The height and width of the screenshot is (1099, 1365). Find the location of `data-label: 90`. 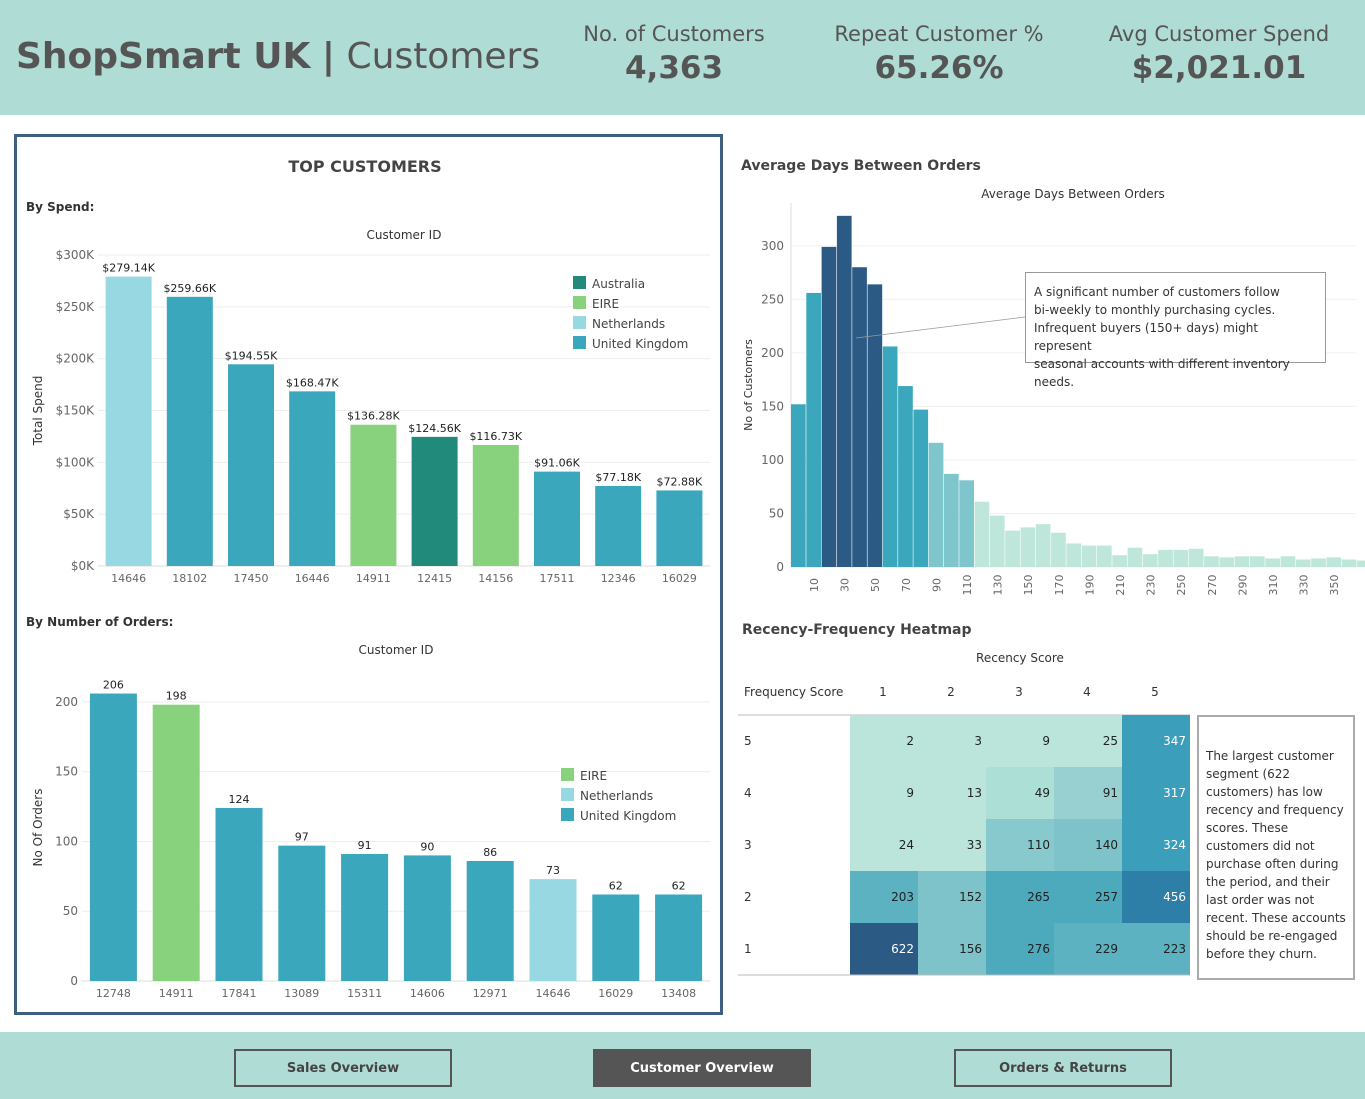

data-label: 90 is located at coordinates (427, 846).